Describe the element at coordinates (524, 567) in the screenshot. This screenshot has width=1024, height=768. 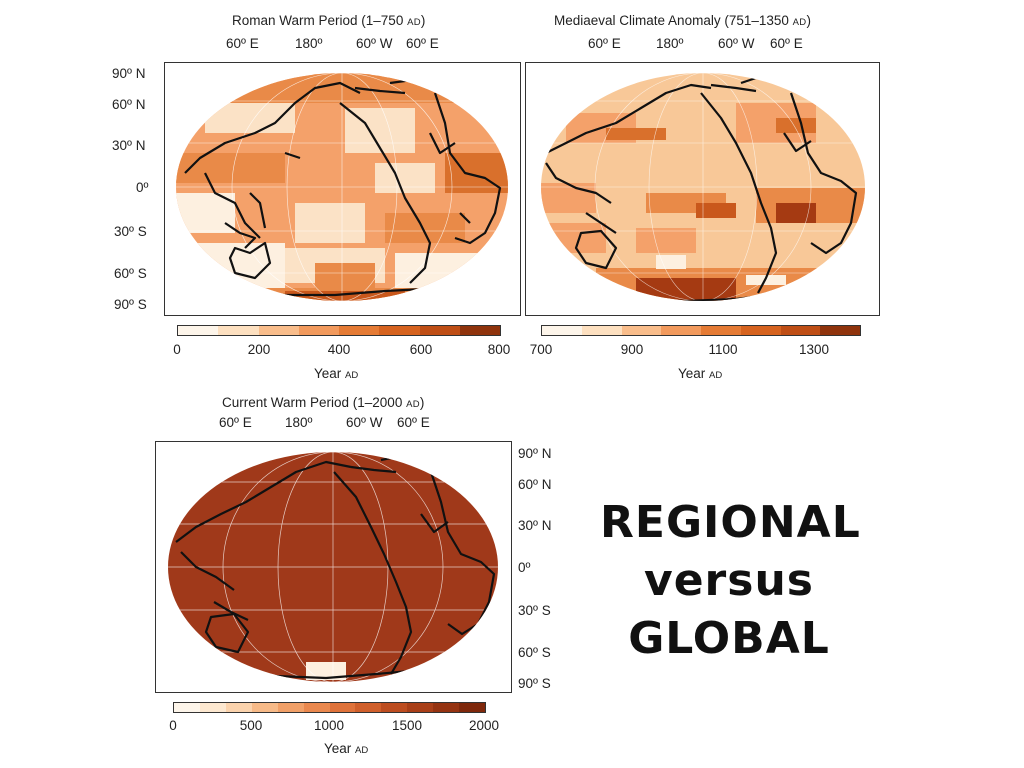
I see `current-lat-label-0: 0º` at that location.